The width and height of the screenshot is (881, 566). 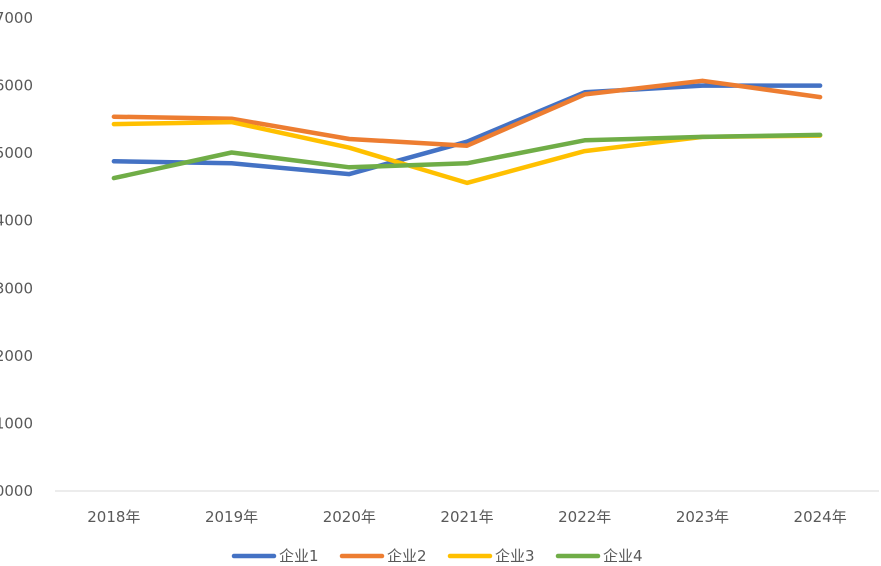 What do you see at coordinates (16, 423) in the screenshot?
I see `y-tick-label: 1000` at bounding box center [16, 423].